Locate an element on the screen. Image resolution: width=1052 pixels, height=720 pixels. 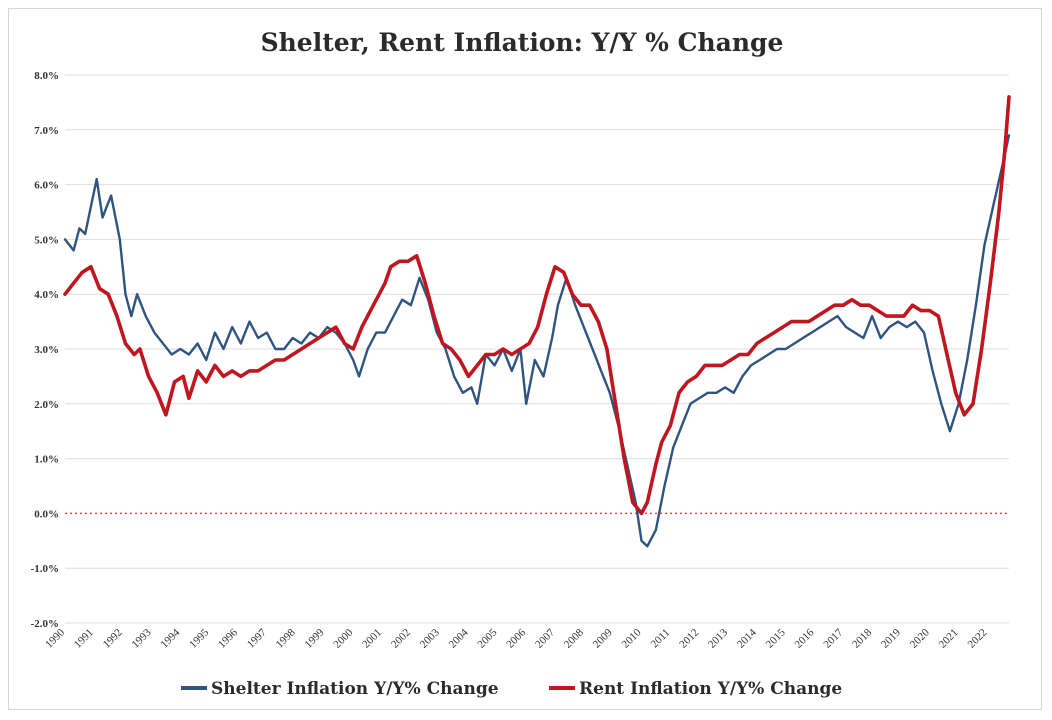
x-tick-label: 2001 is located at coordinates (372, 639).